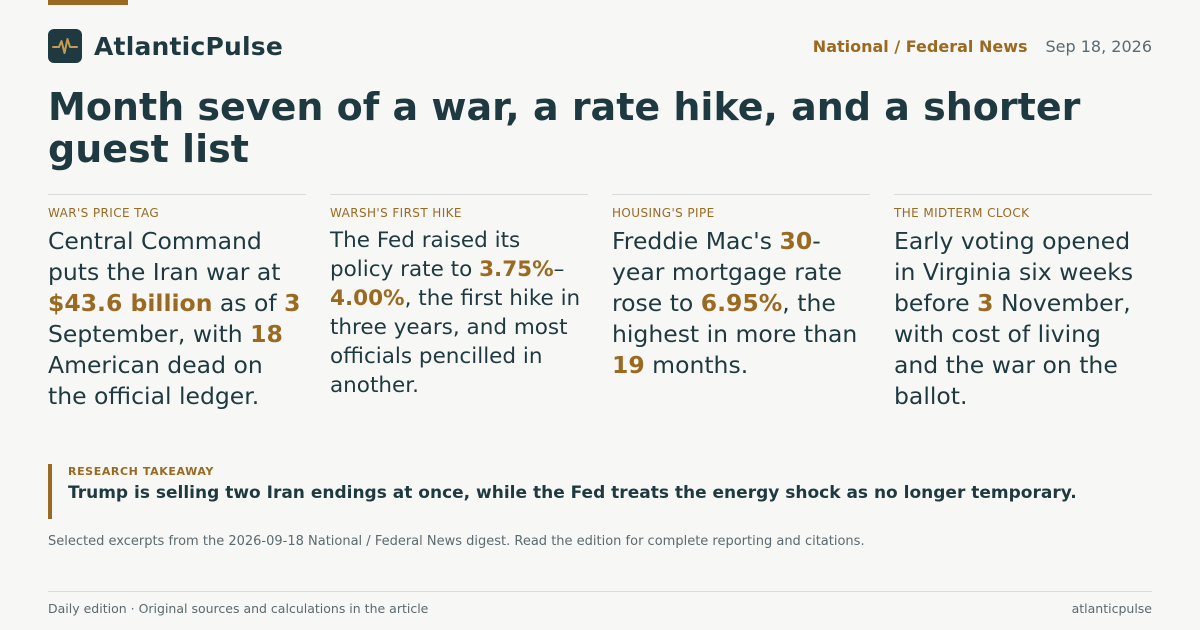  Describe the element at coordinates (735, 318) in the screenshot. I see `body-text: , the highest in more than` at that location.